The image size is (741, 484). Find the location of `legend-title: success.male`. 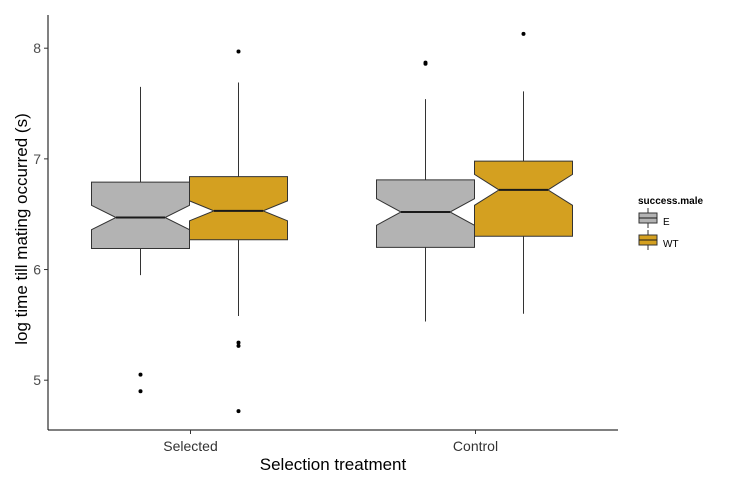

legend-title: success.male is located at coordinates (670, 201).